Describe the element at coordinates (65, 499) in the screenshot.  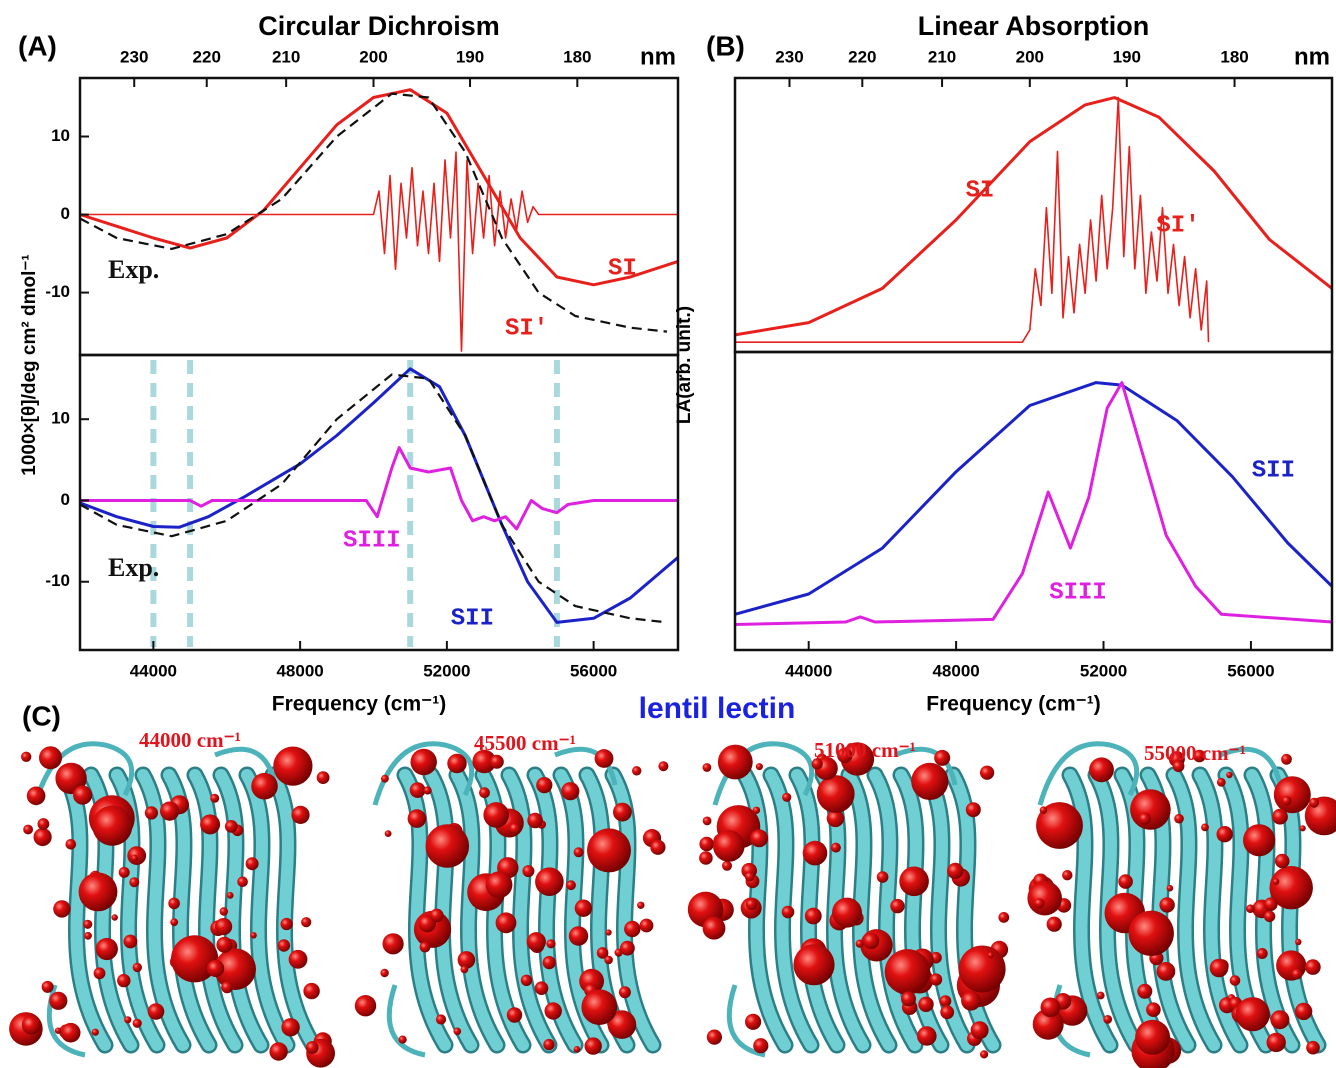
I see `y-tick-label: 0` at that location.